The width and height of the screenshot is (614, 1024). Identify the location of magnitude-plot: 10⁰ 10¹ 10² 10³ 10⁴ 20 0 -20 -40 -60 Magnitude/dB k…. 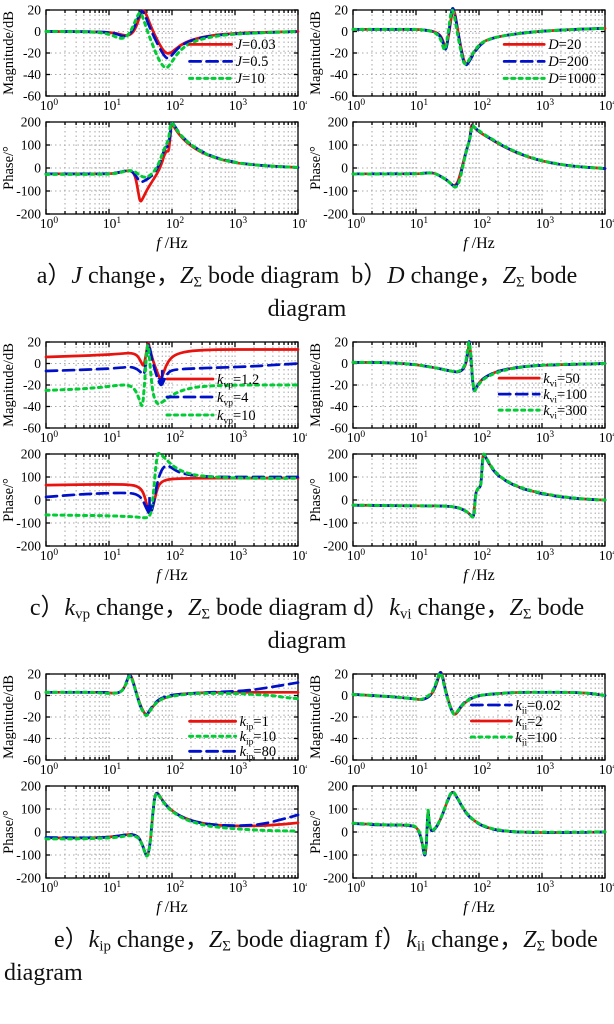
(154, 390).